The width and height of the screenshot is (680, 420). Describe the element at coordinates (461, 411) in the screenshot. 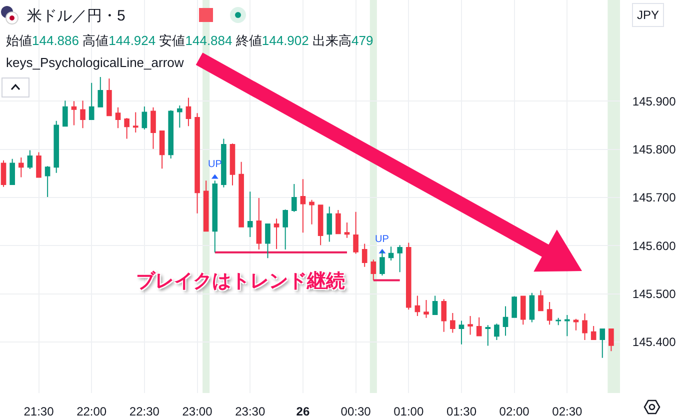

I see `x-tick-label: 01:30` at that location.